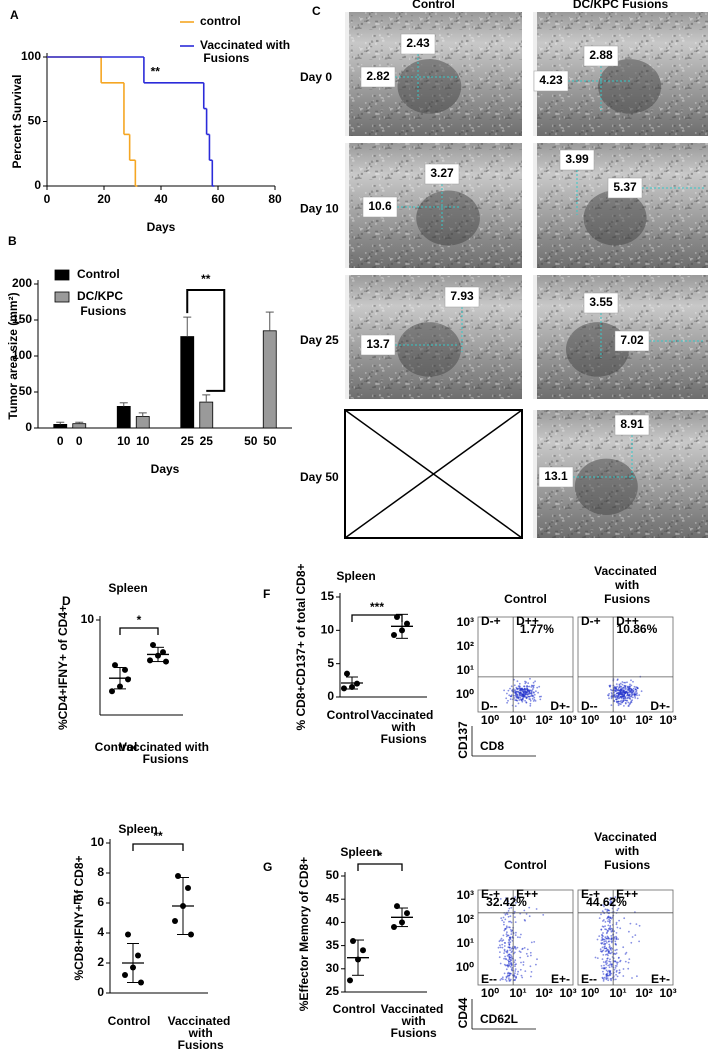  What do you see at coordinates (643, 720) in the screenshot?
I see `x-tick-label: 10²` at bounding box center [643, 720].